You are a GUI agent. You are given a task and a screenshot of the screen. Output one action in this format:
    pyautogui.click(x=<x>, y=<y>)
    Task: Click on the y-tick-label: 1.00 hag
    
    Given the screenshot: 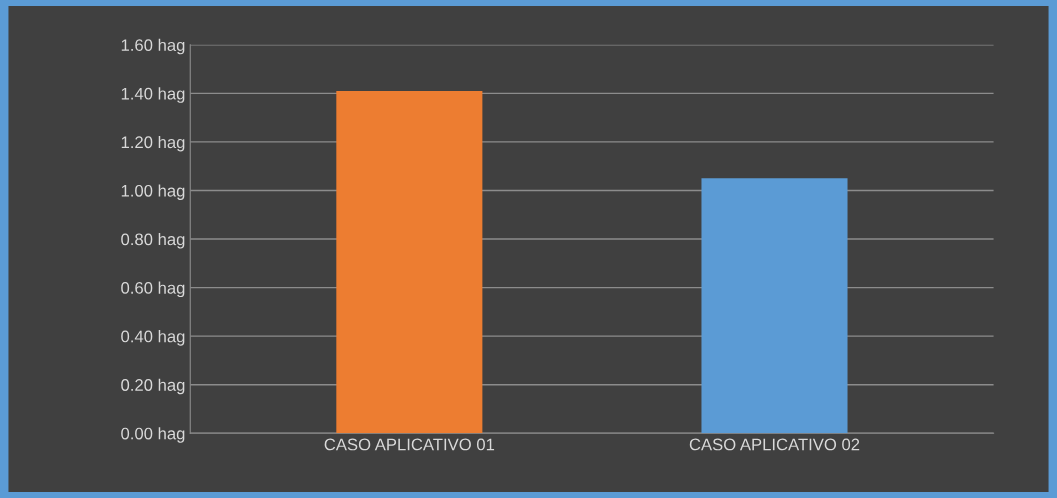 What is the action you would take?
    pyautogui.click(x=153, y=192)
    